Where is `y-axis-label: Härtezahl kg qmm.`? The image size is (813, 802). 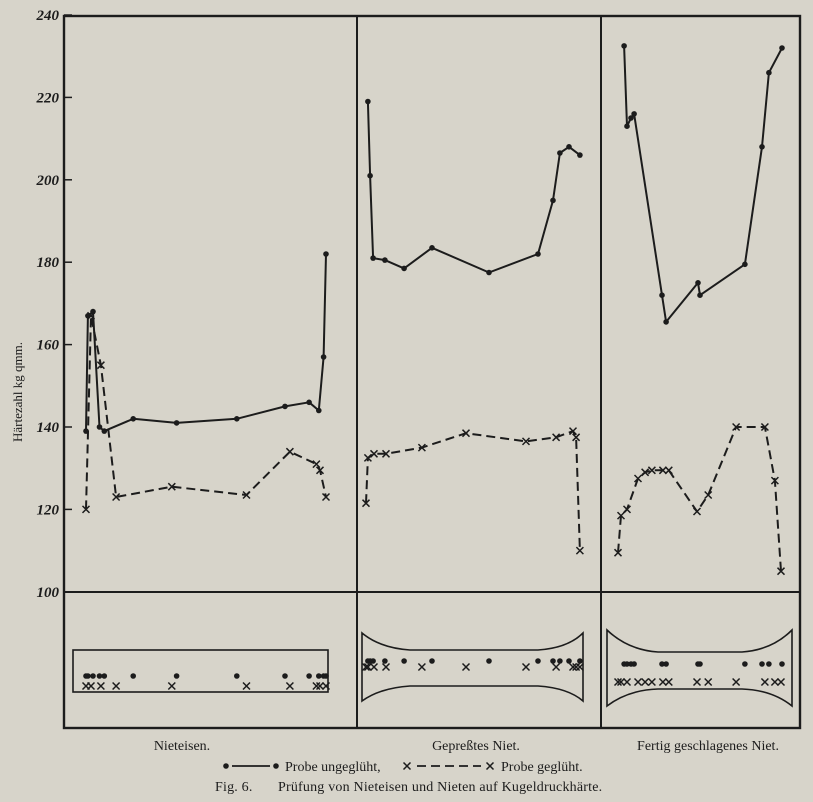
y-axis-label: Härtezahl kg qmm. is located at coordinates (17, 392).